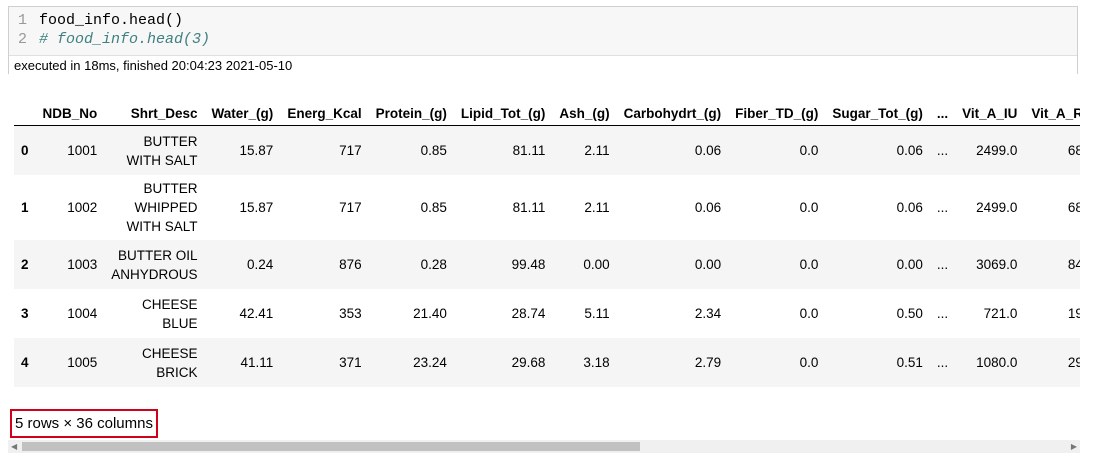  Describe the element at coordinates (82, 362) in the screenshot. I see `table-cell: 1005` at that location.